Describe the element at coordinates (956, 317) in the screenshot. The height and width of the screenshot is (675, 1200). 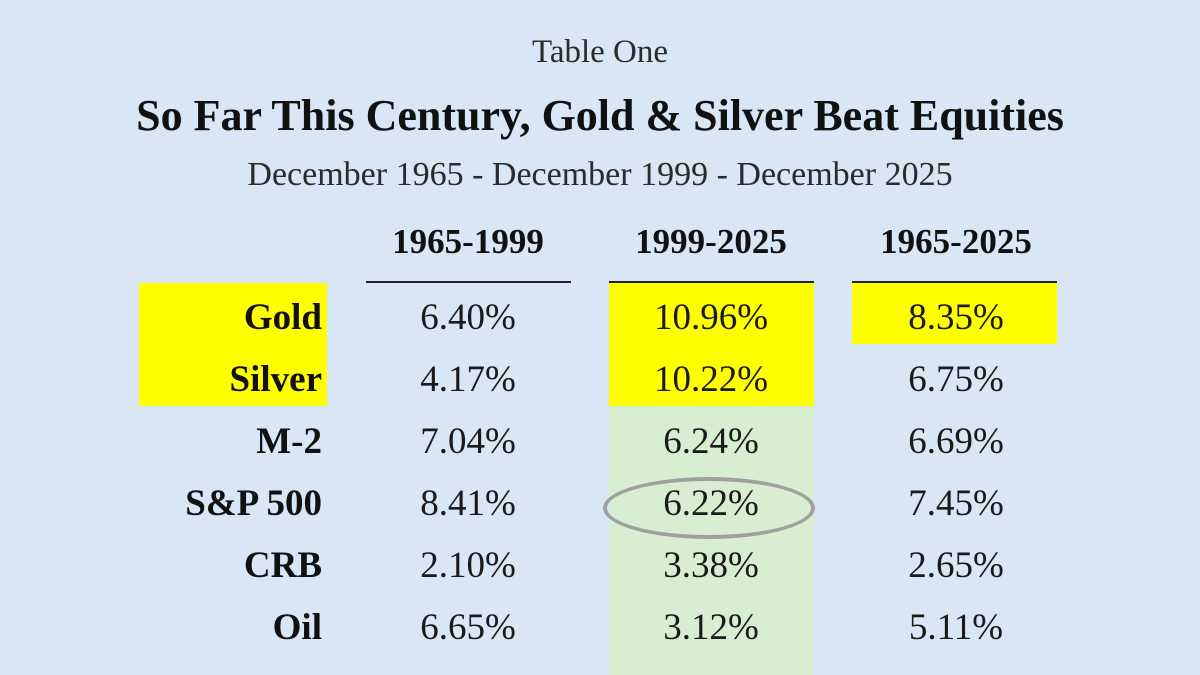
I see `cell-gold-1965-2025: 8.35%` at that location.